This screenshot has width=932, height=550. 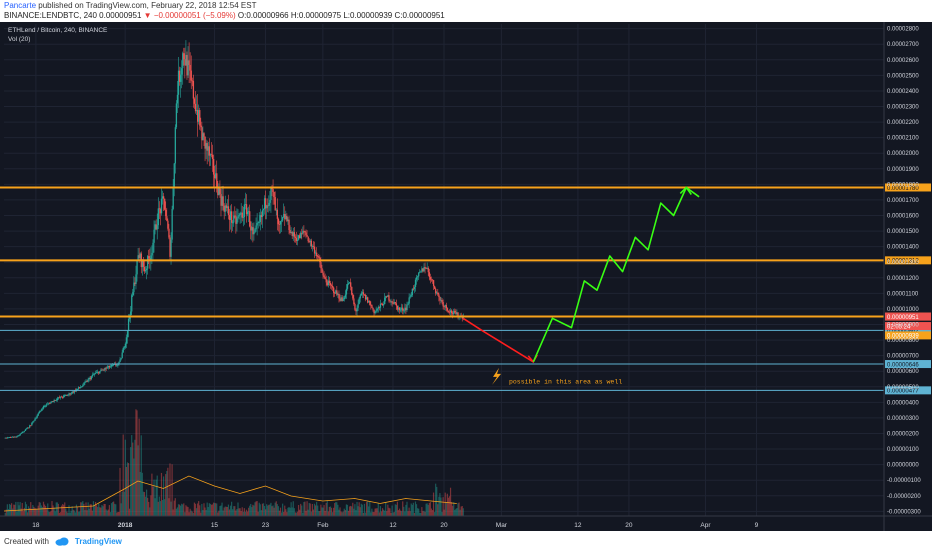 I want to click on x-axis: 18 2018 15 23 Feb 12 20 Mar 12 20 Apr 9, so click(x=466, y=522).